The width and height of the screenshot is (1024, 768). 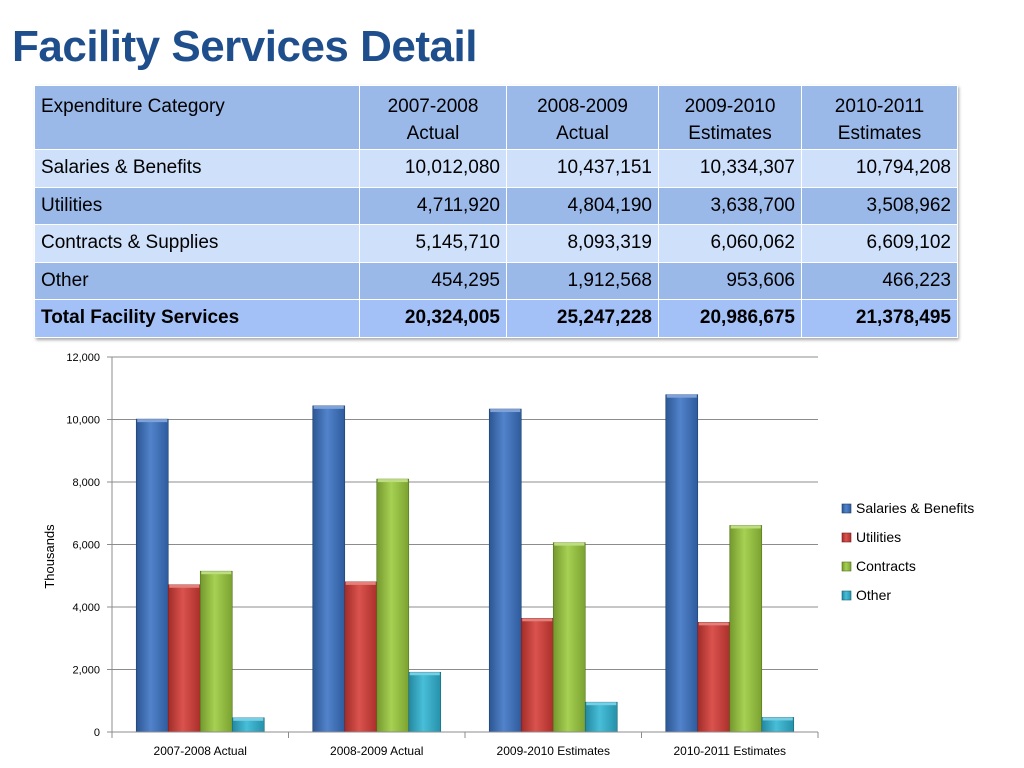 I want to click on total-cell: 20,986,675, so click(x=730, y=318).